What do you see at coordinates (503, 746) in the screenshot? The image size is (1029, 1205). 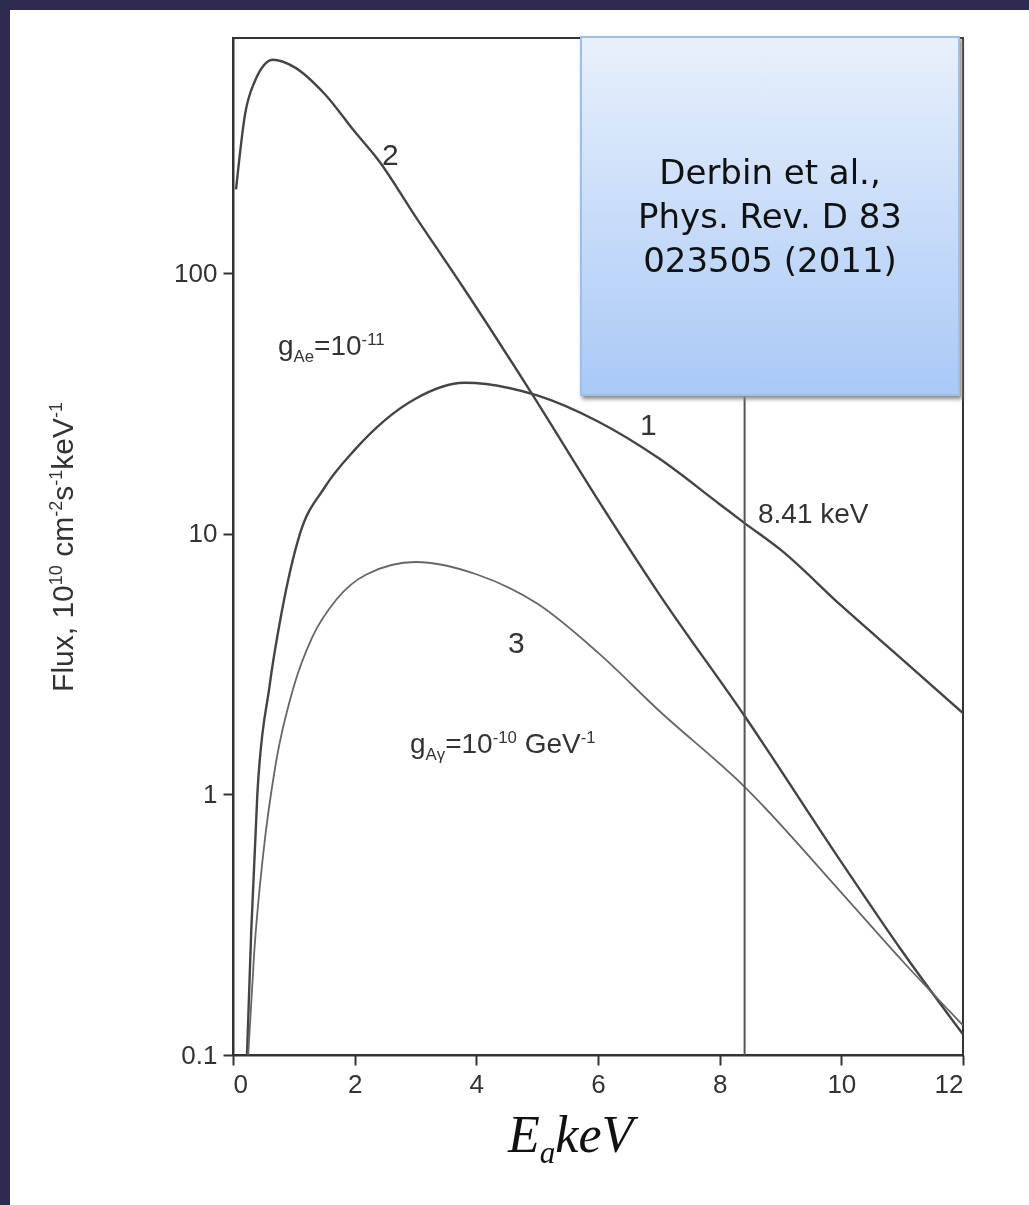 I see `annotation: g$_{Aγ}$=10$^{-10}$ GeV$^{-1}$` at bounding box center [503, 746].